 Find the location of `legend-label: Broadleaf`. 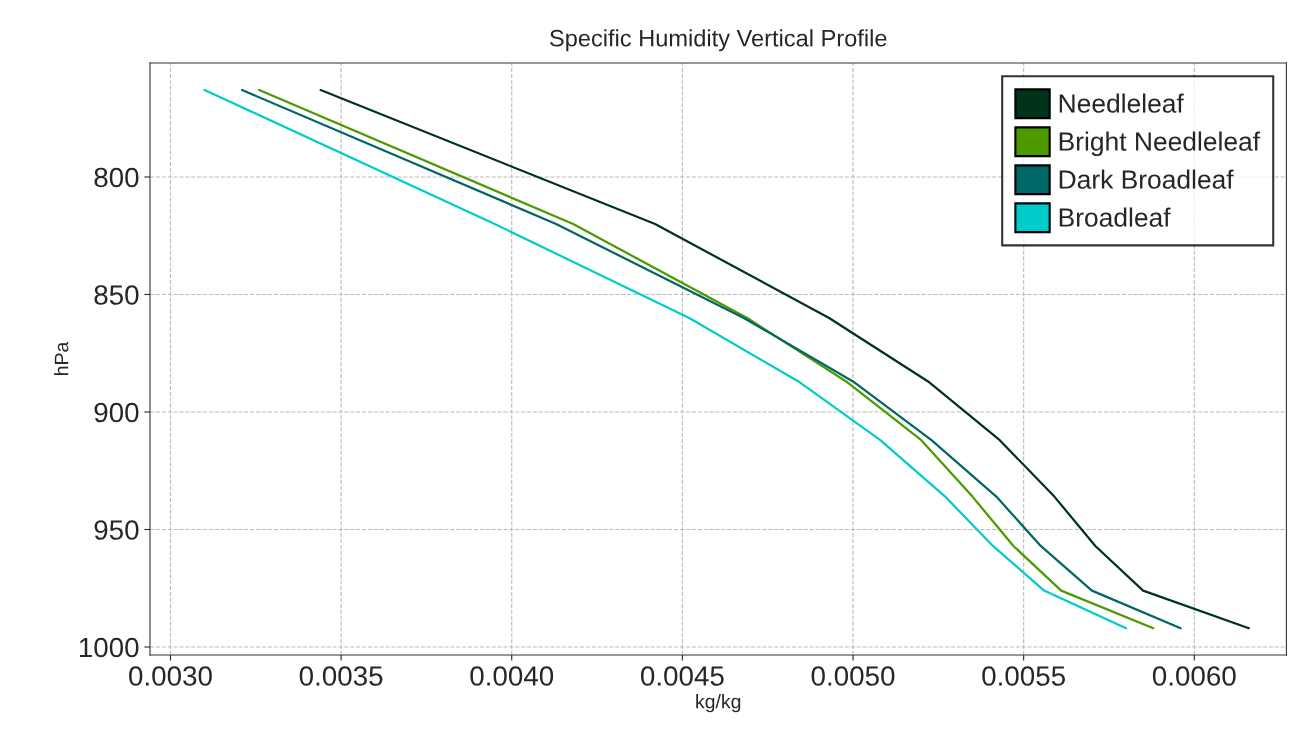

legend-label: Broadleaf is located at coordinates (1115, 217).